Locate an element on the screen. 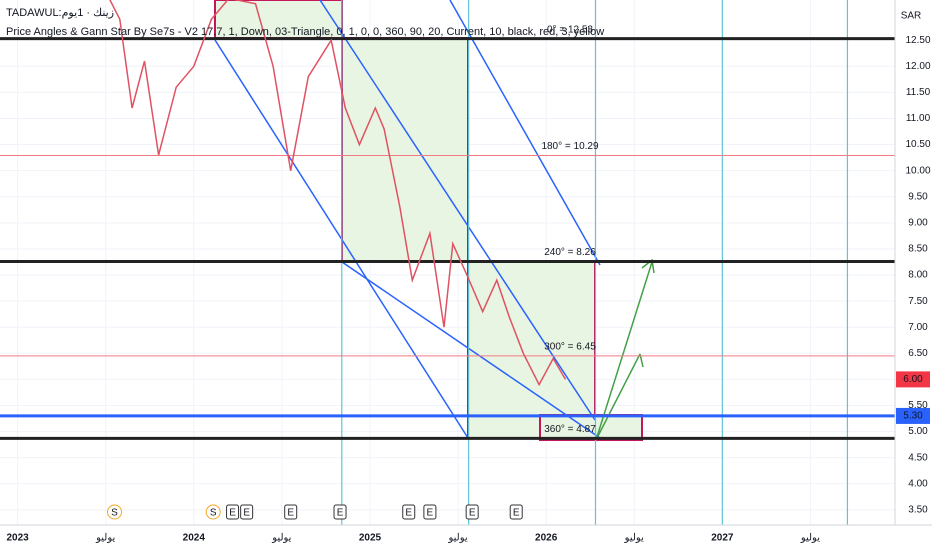  y-tick-label: 7.50 is located at coordinates (918, 301).